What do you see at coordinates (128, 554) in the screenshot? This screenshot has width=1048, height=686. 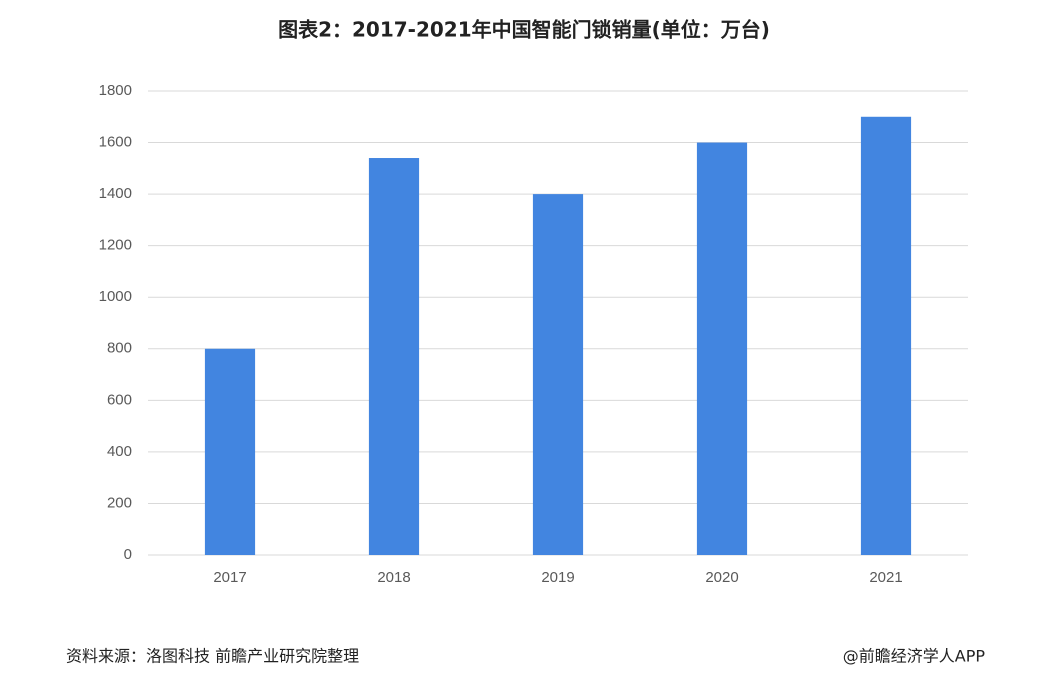 I see `y-tick-label: 0` at bounding box center [128, 554].